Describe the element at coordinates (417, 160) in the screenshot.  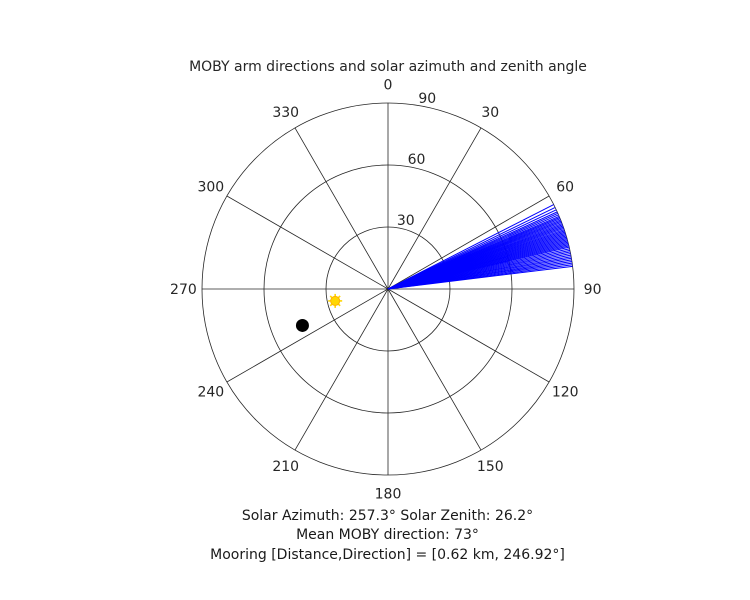
I see `radial-tick-label: 60` at that location.